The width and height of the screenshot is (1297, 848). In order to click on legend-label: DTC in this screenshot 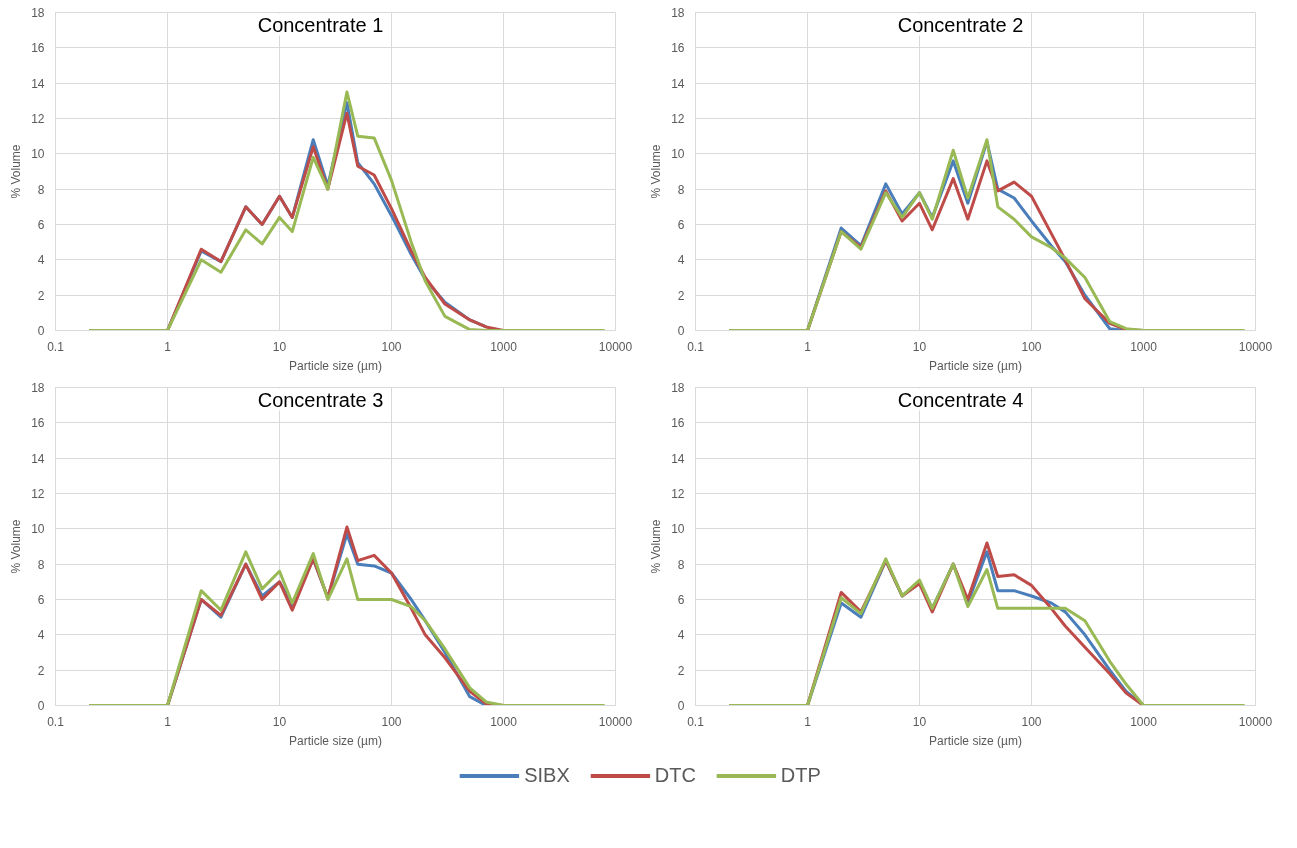, I will do `click(675, 775)`.